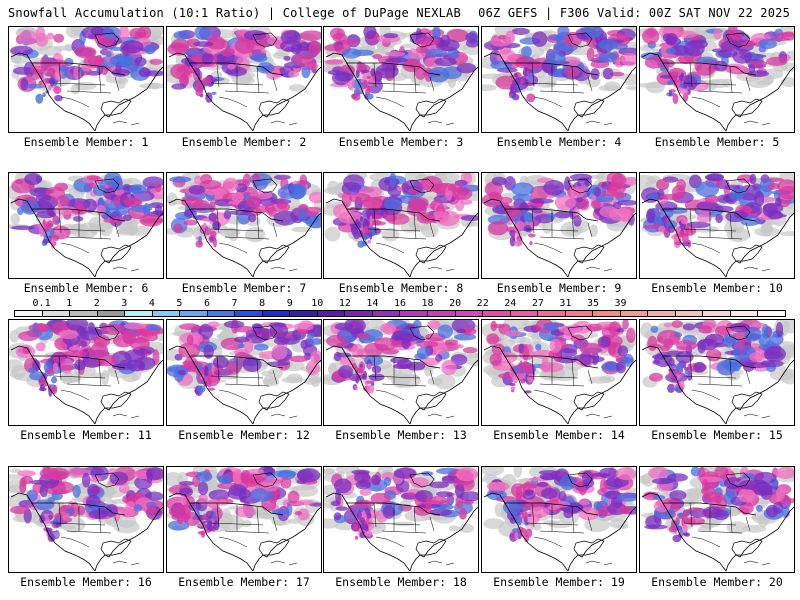  Describe the element at coordinates (179, 303) in the screenshot. I see `legend-label: 5` at that location.